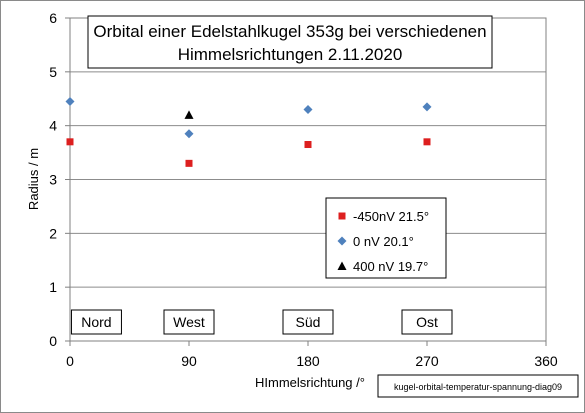  I want to click on direction-label: Süd, so click(308, 322).